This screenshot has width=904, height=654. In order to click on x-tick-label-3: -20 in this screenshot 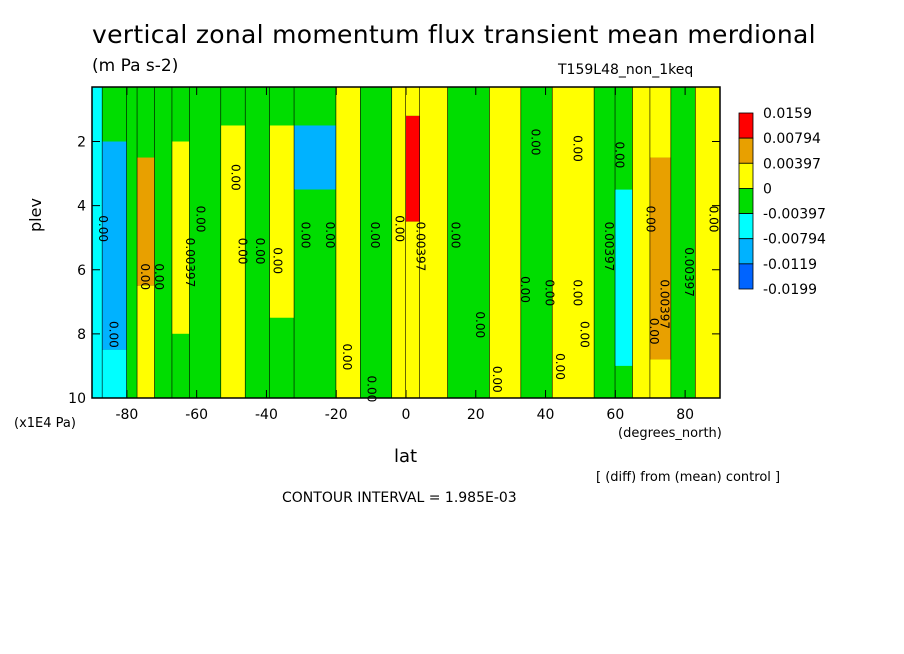, I will do `click(336, 415)`.